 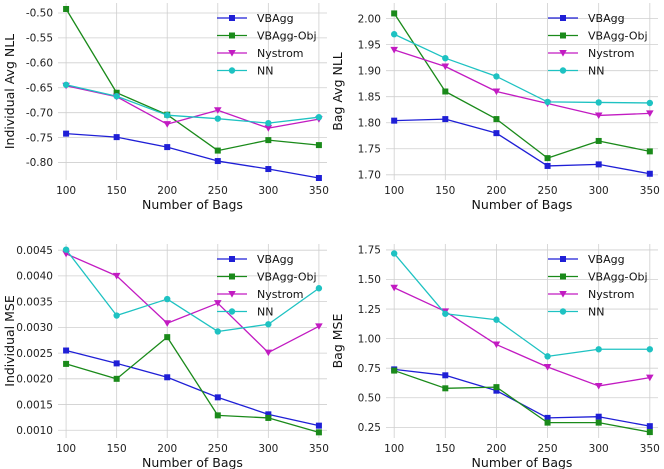 I want to click on legend-label-vbagg-obj: VBAgg-Obj, so click(x=287, y=36).